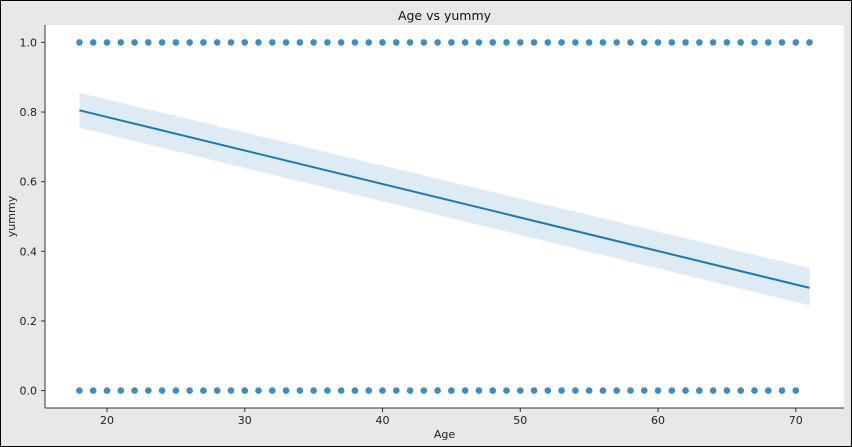 The width and height of the screenshot is (852, 447). I want to click on x-tick-label: 50, so click(520, 420).